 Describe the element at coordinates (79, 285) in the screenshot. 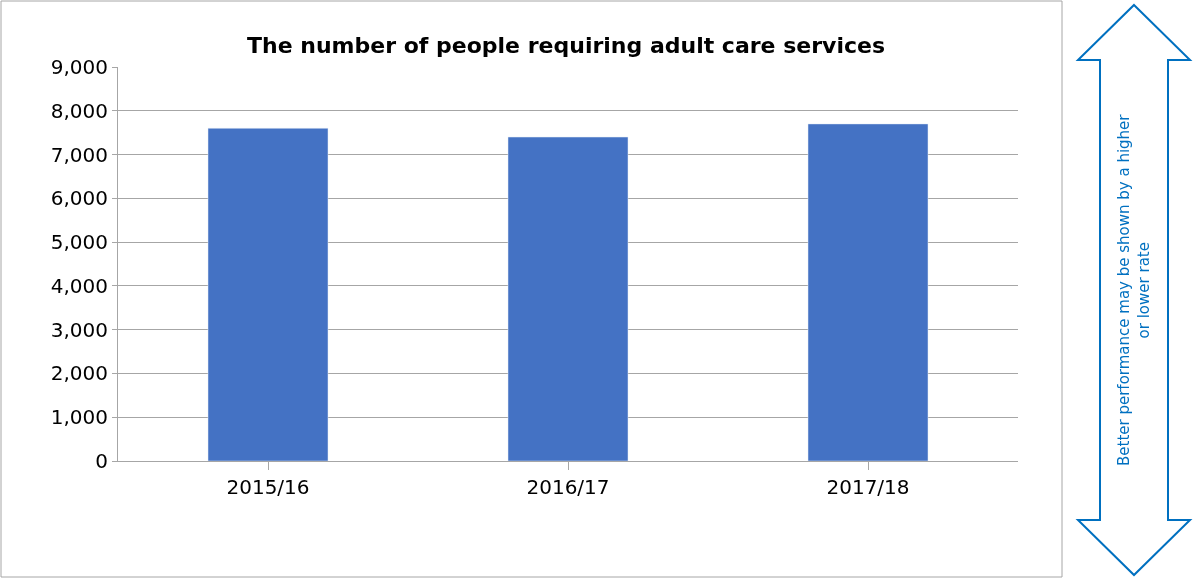

I see `y-tick-label: 4,000` at that location.